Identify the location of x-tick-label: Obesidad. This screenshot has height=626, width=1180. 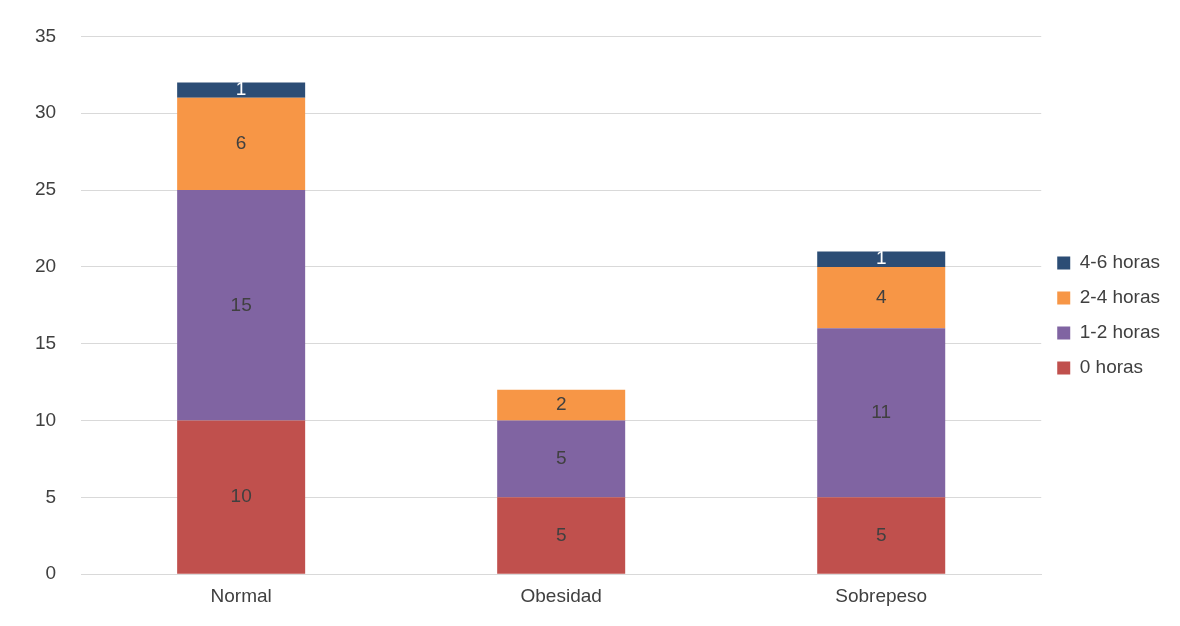
(561, 595).